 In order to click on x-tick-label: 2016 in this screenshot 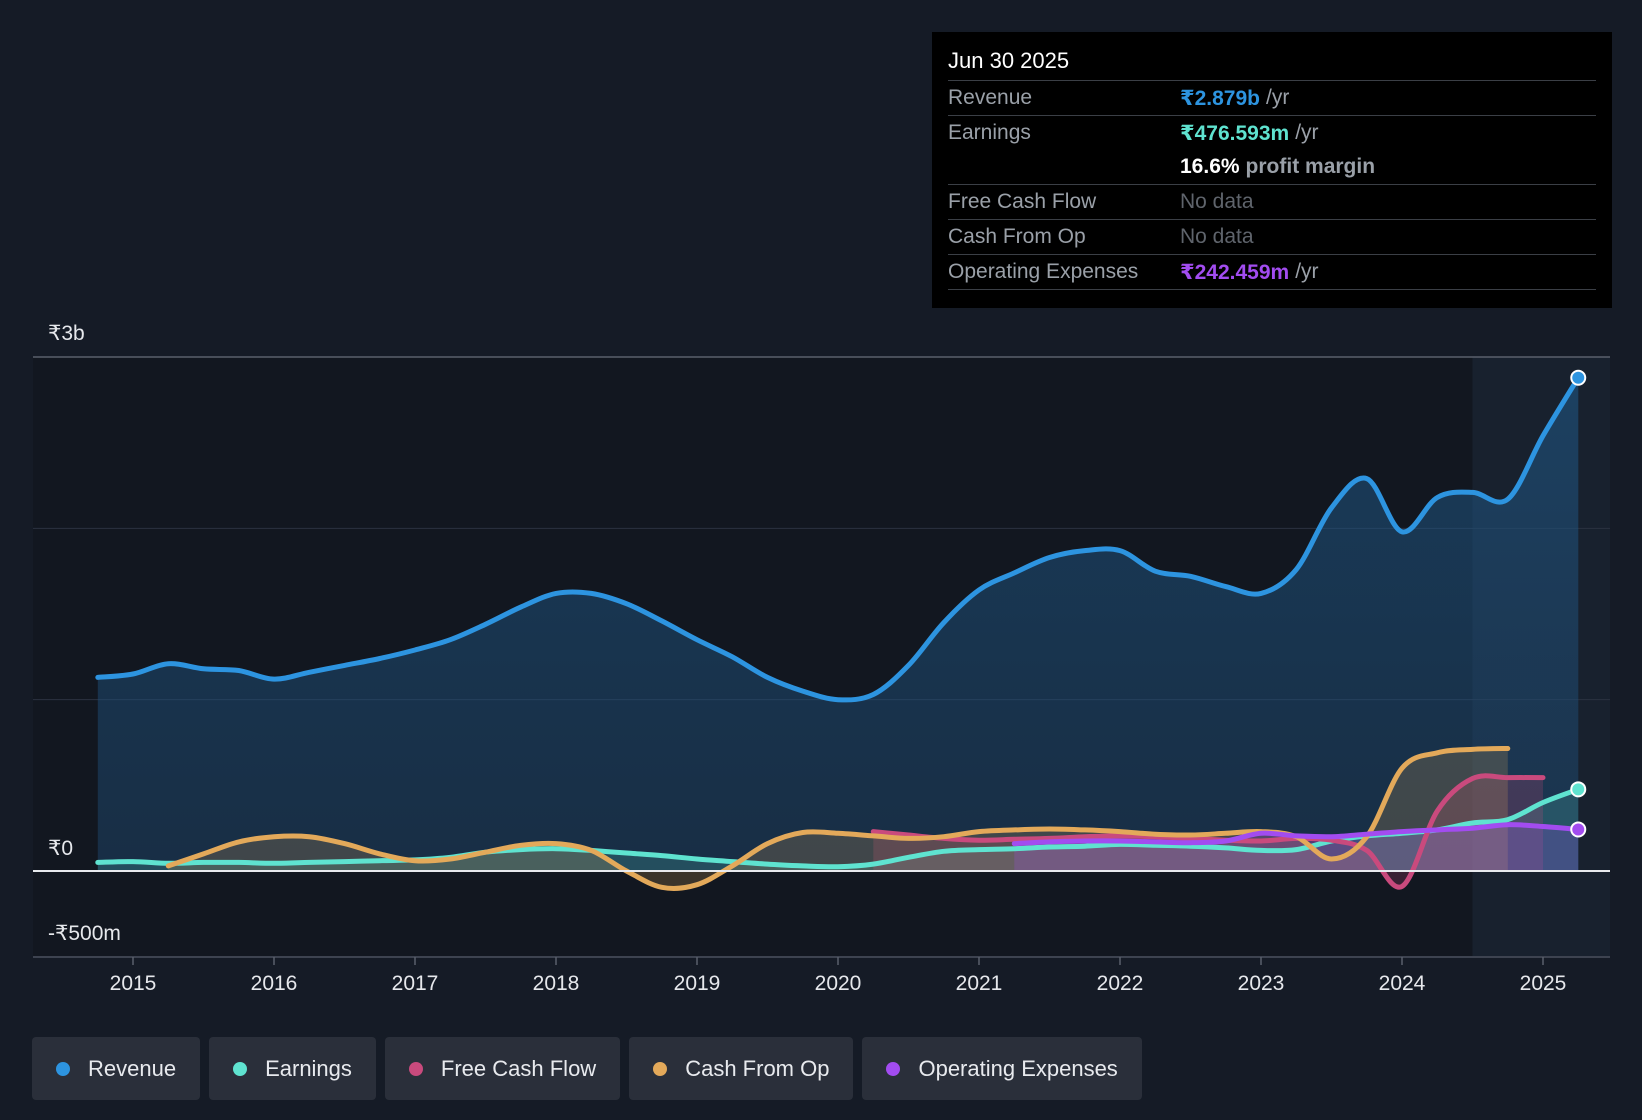, I will do `click(274, 983)`.